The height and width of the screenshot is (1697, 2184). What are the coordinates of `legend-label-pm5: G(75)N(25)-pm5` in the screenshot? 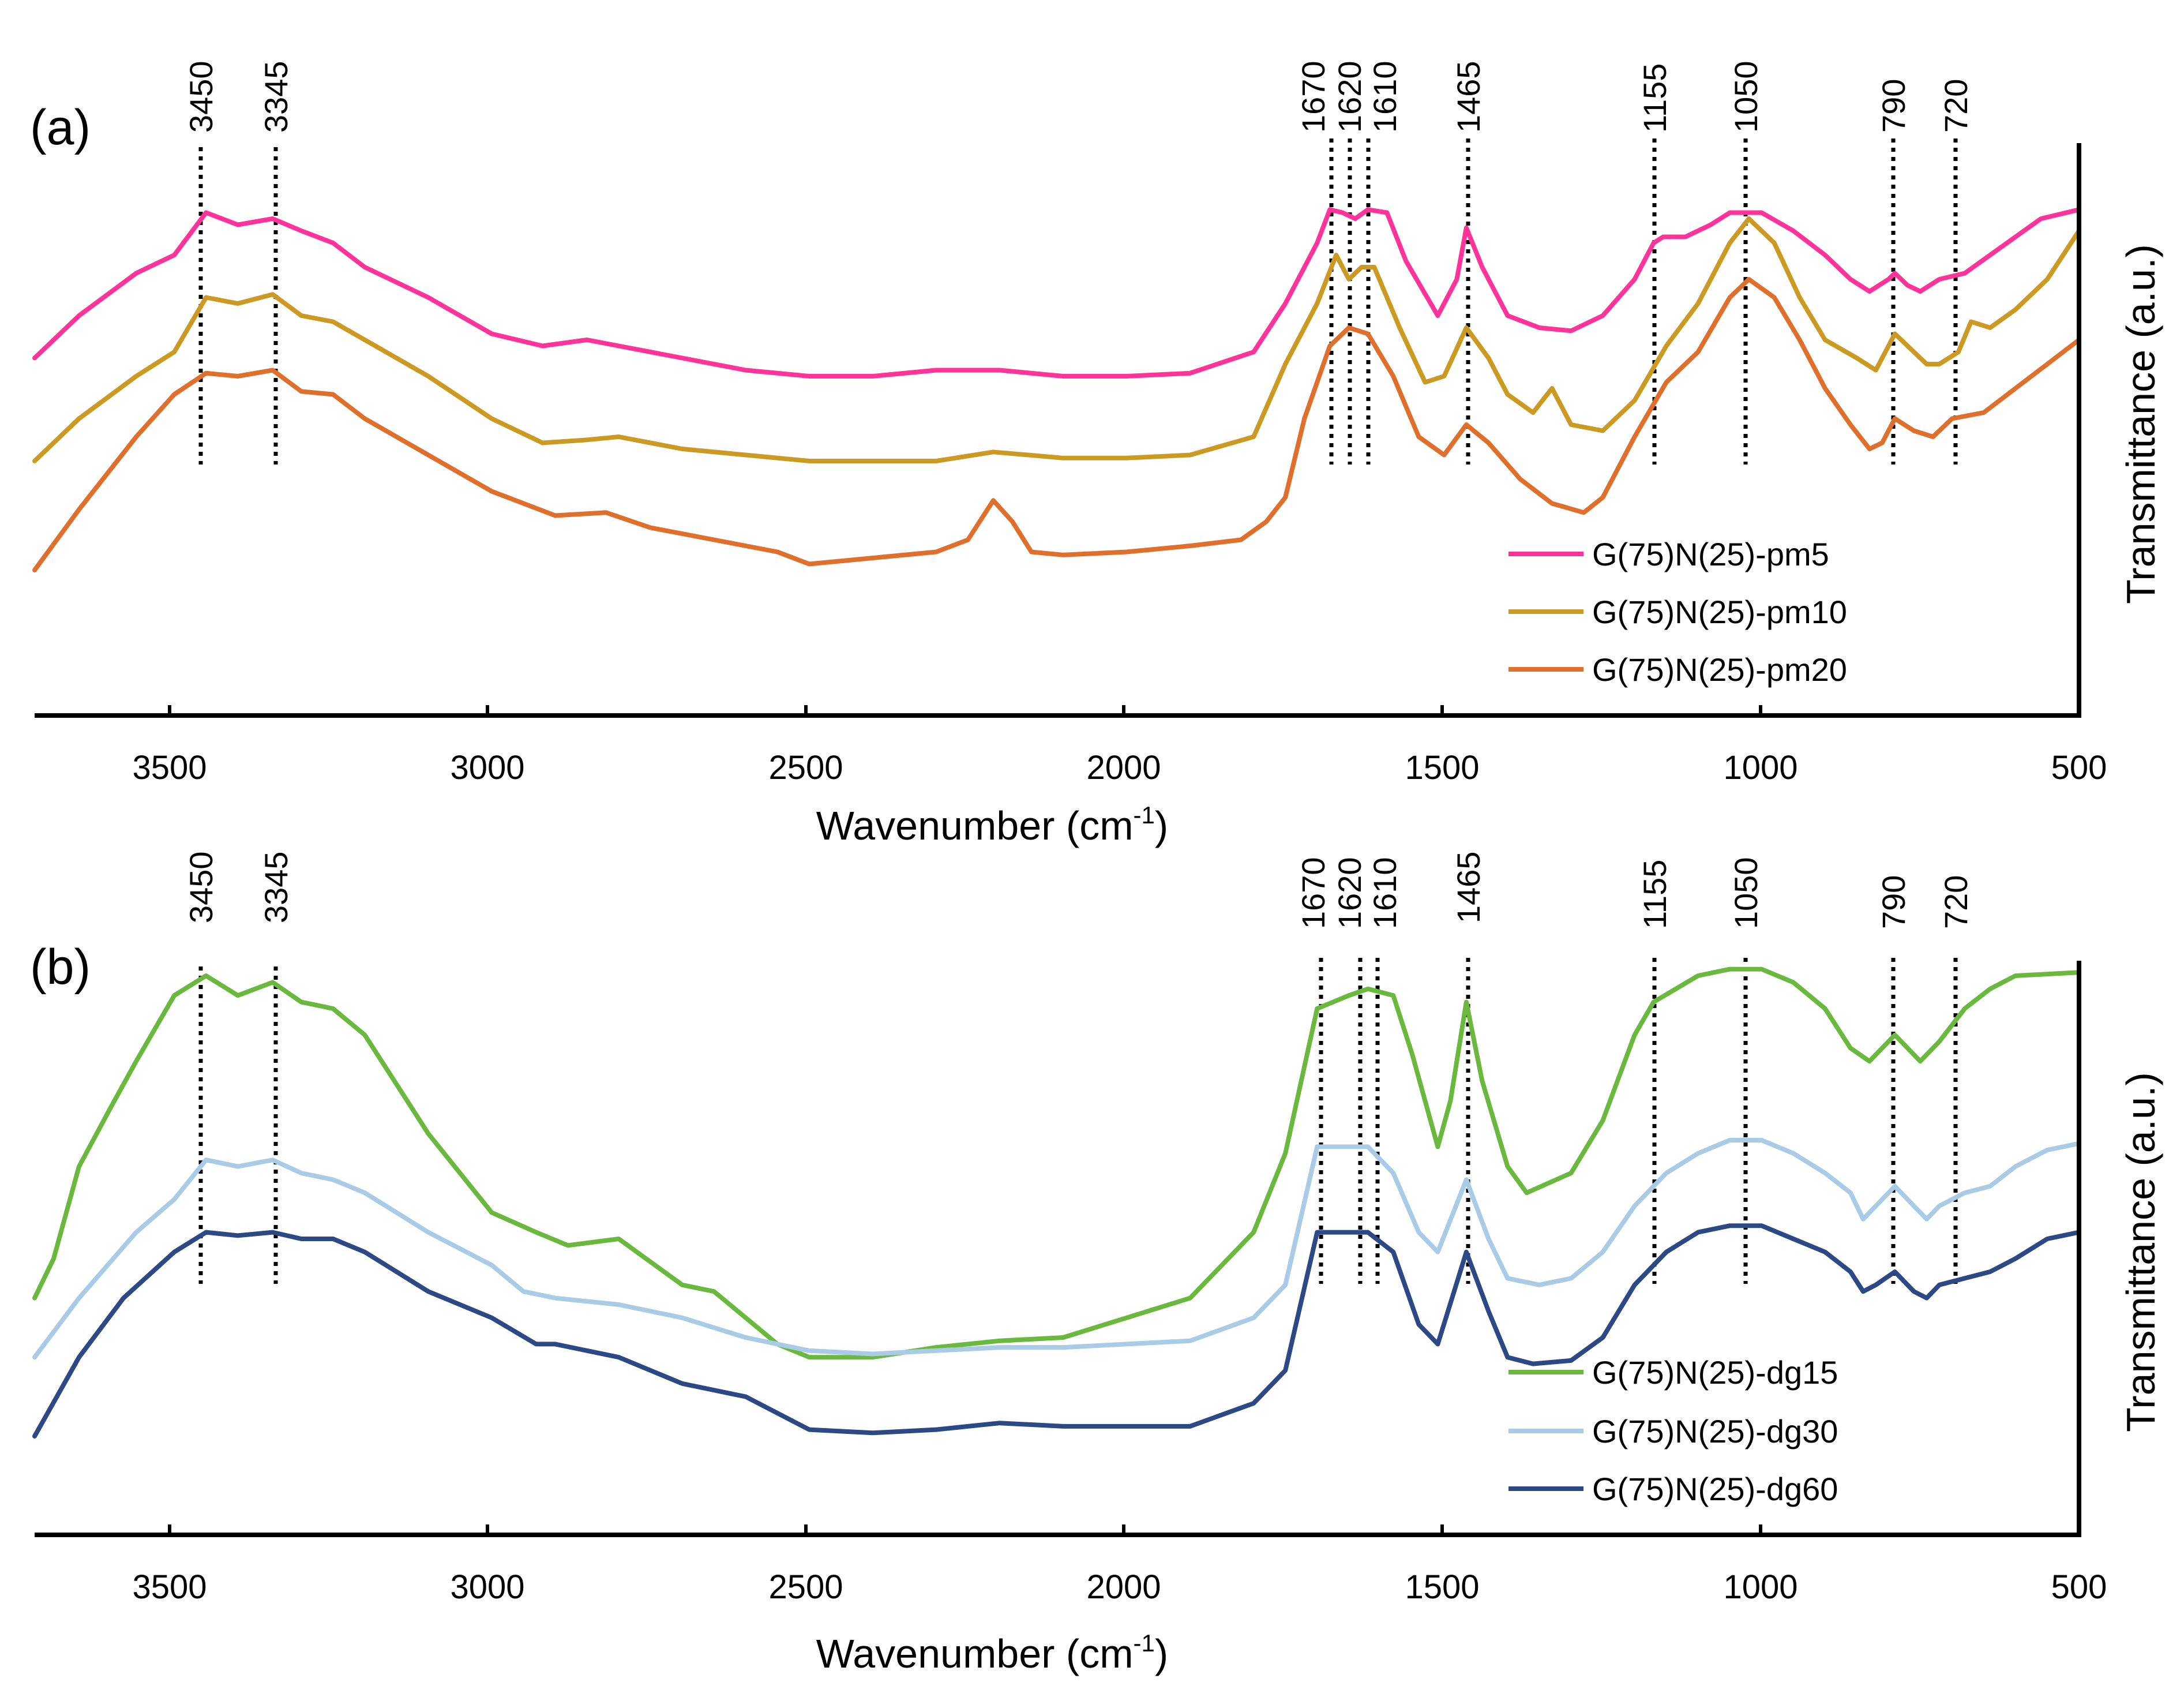 It's located at (1711, 554).